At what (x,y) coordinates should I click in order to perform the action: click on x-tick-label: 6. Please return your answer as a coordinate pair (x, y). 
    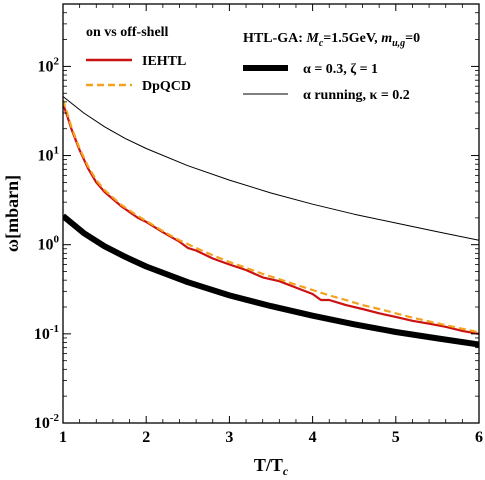
    Looking at the image, I should click on (479, 437).